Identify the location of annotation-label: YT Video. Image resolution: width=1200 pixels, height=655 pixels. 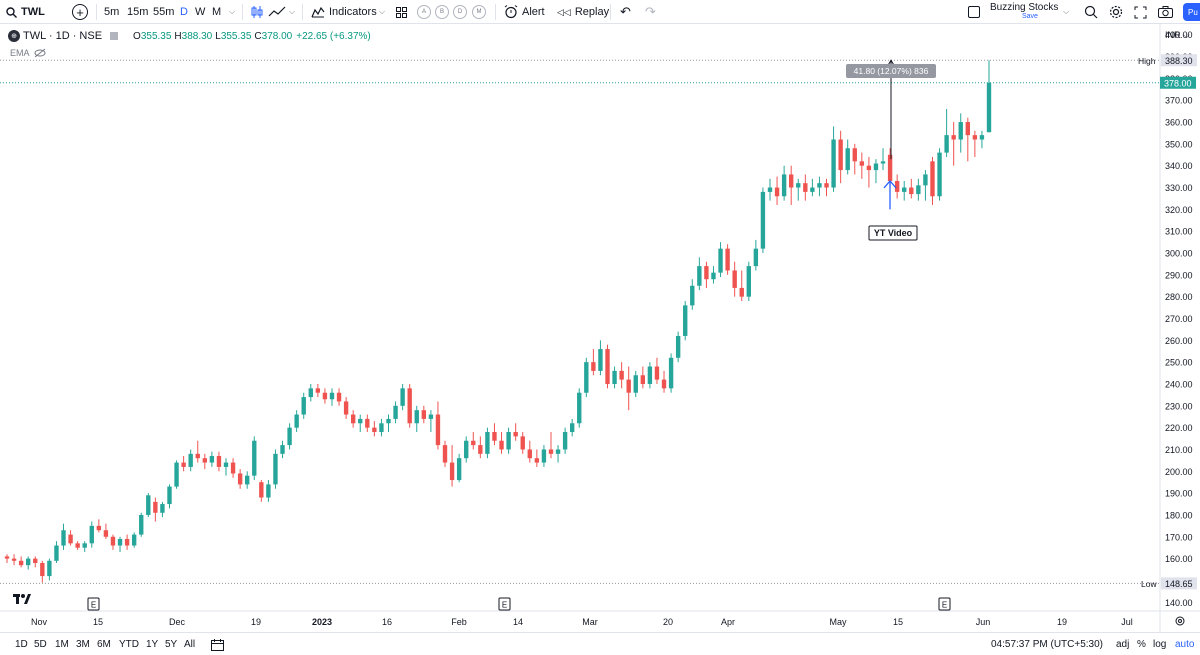
(893, 233).